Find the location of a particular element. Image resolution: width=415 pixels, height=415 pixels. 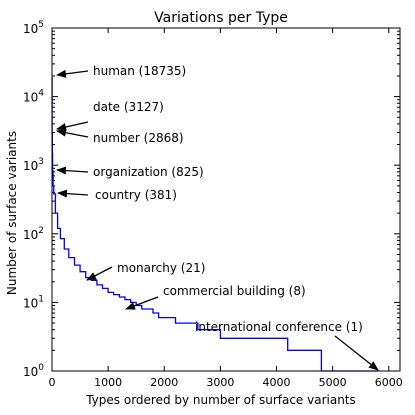

y-tick-label: 10³ is located at coordinates (33, 165).